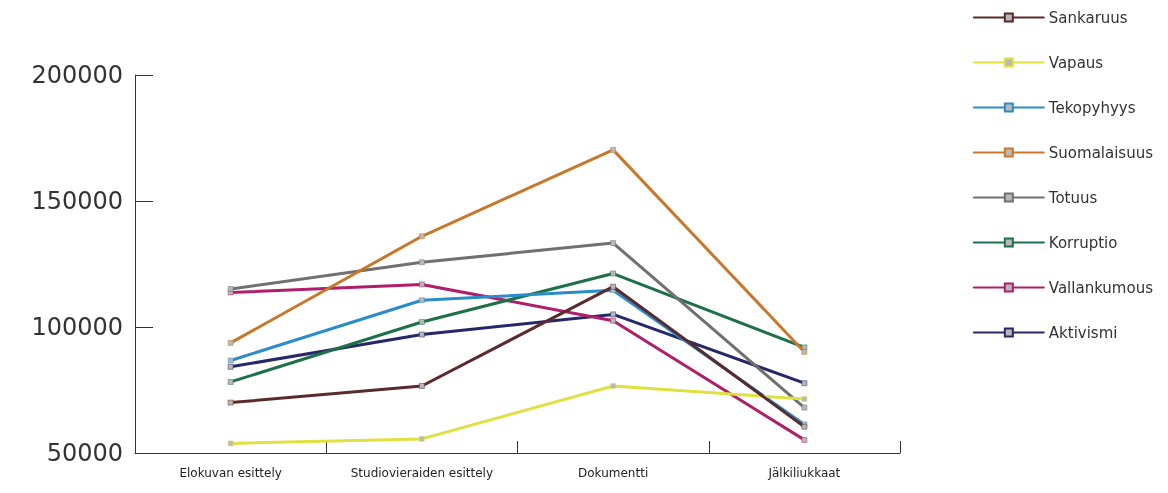 The width and height of the screenshot is (1168, 493). I want to click on legend-label: Tekopyhyys, so click(1091, 107).